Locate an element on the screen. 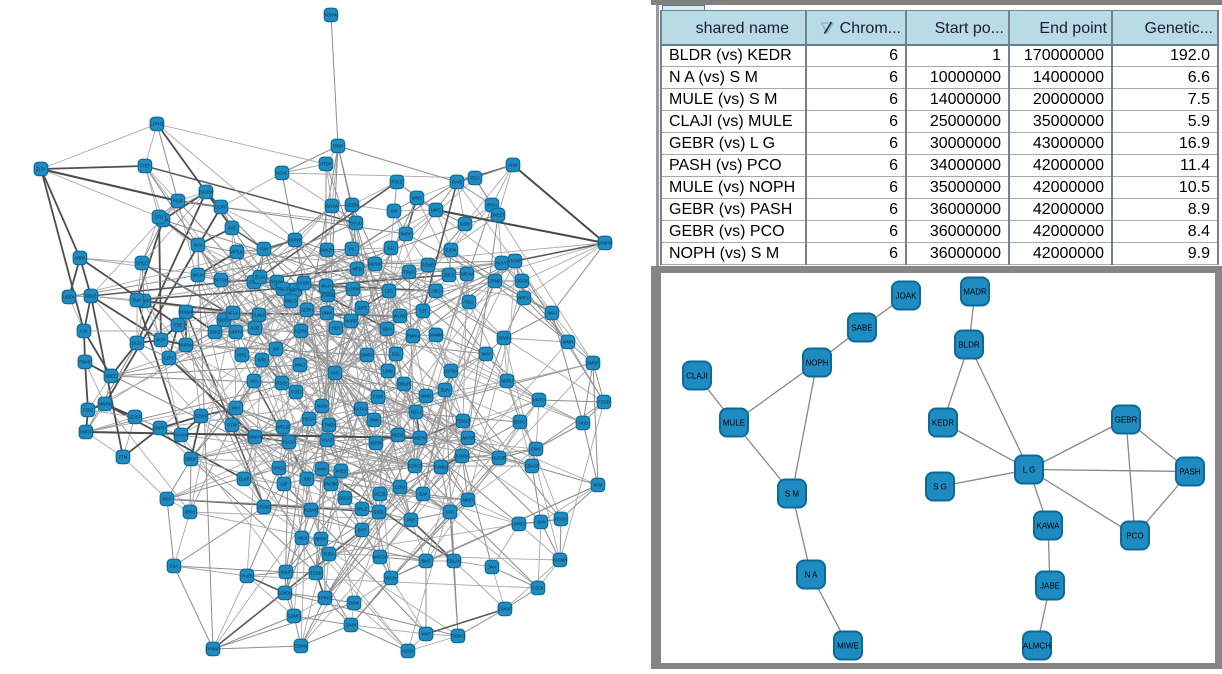 The height and width of the screenshot is (674, 1222). svg-text: TDARW is located at coordinates (205, 192).